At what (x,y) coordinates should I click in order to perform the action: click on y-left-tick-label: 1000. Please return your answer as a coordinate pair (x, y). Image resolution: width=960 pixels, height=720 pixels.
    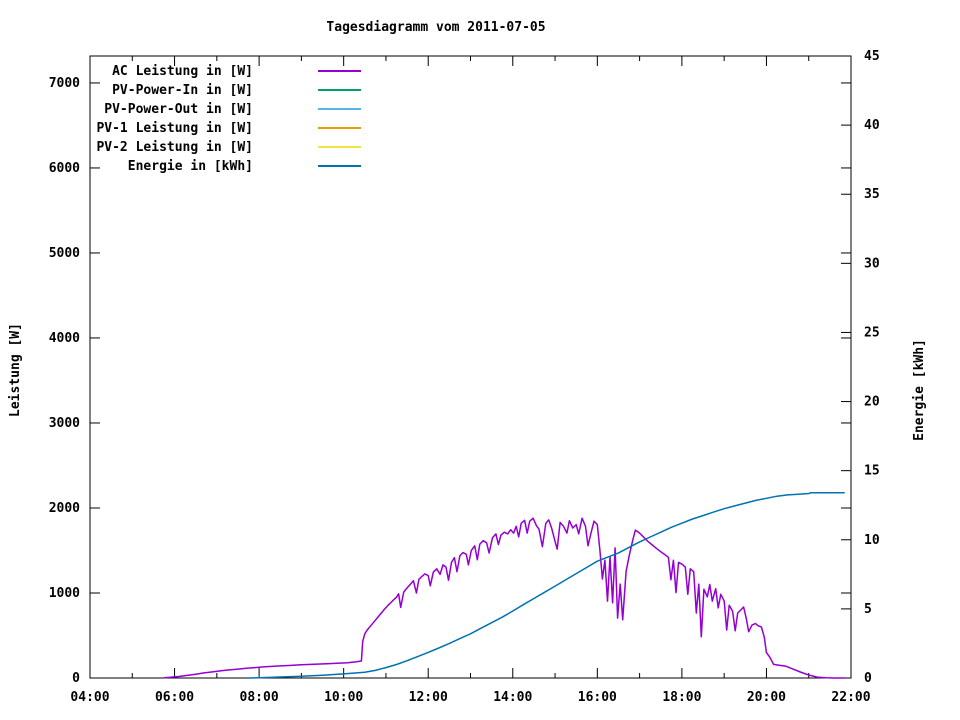
    Looking at the image, I should click on (64, 593).